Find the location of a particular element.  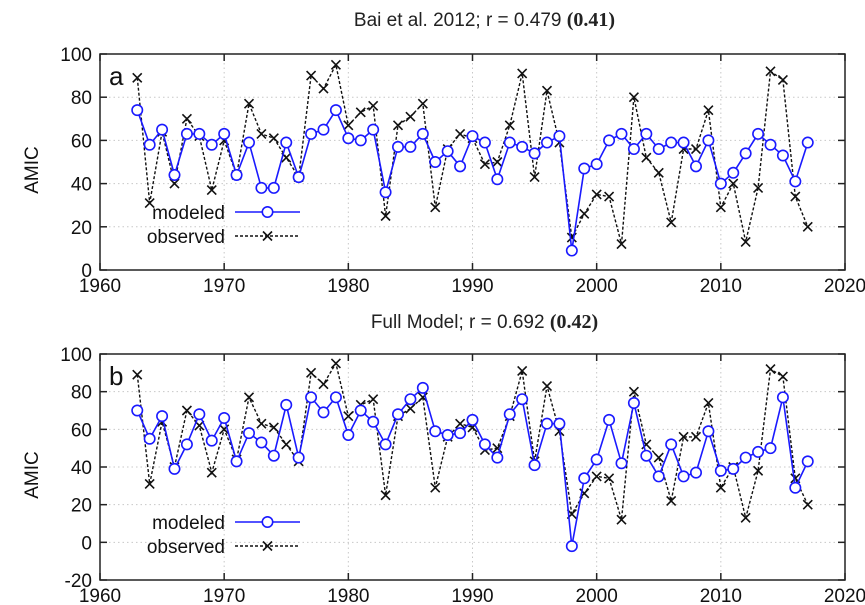

x-tick-label: 1980 is located at coordinates (348, 286).